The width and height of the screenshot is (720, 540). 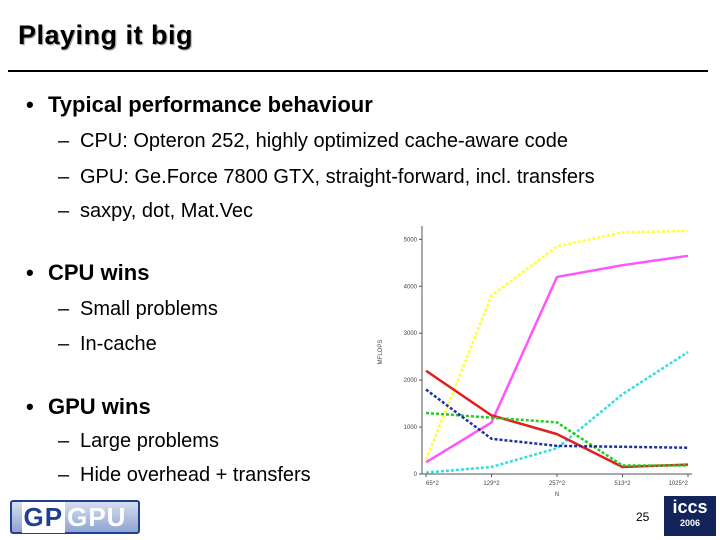 I want to click on bullet-3-sub-2: – Hide overhead + transfers, so click(x=184, y=475).